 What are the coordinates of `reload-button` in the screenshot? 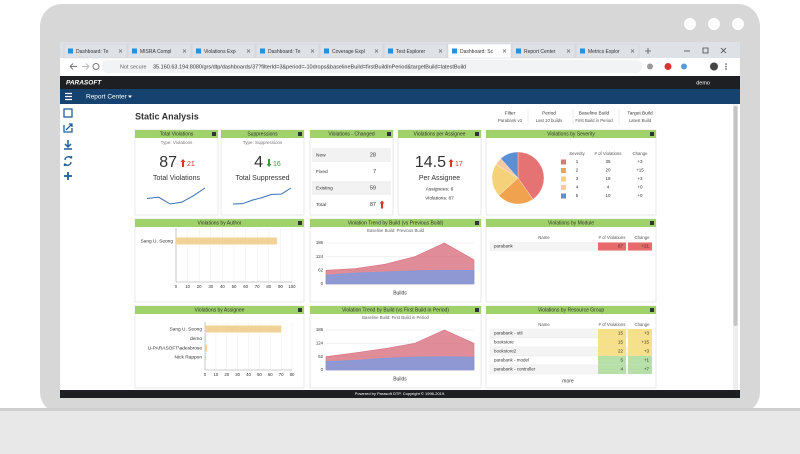 It's located at (96, 66).